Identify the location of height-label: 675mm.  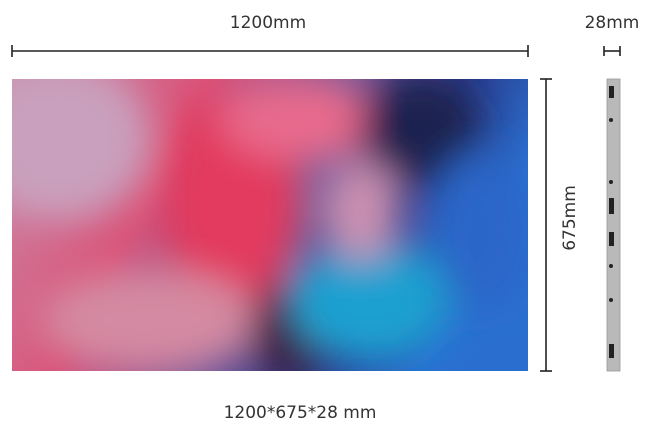
(570, 218).